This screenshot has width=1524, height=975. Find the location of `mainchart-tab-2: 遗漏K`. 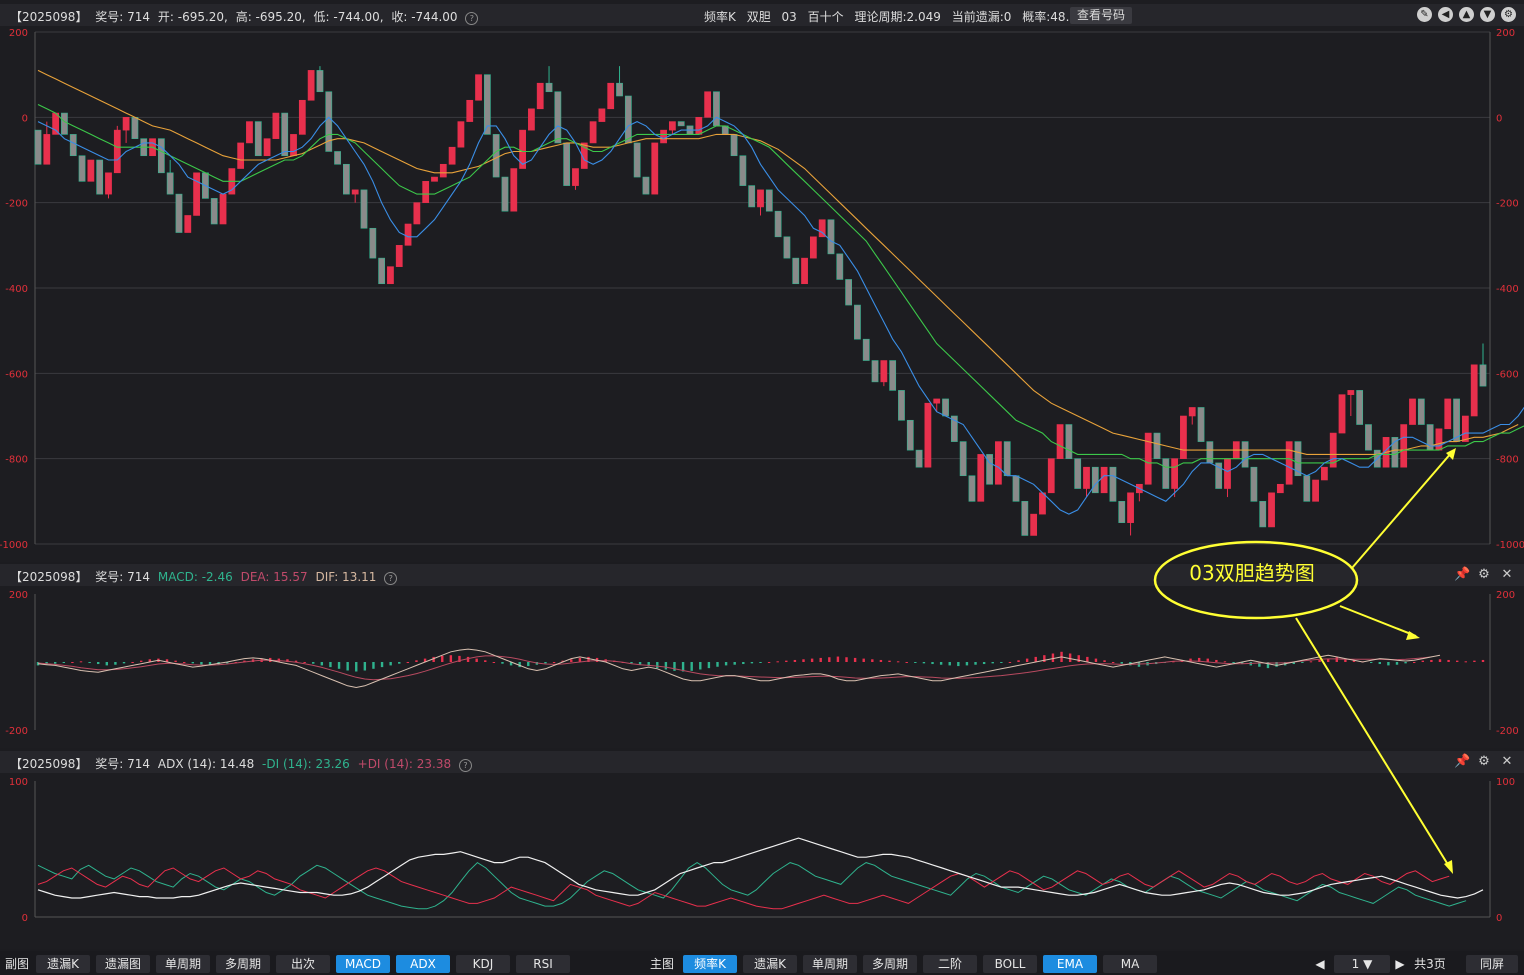

mainchart-tab-2: 遗漏K is located at coordinates (770, 964).